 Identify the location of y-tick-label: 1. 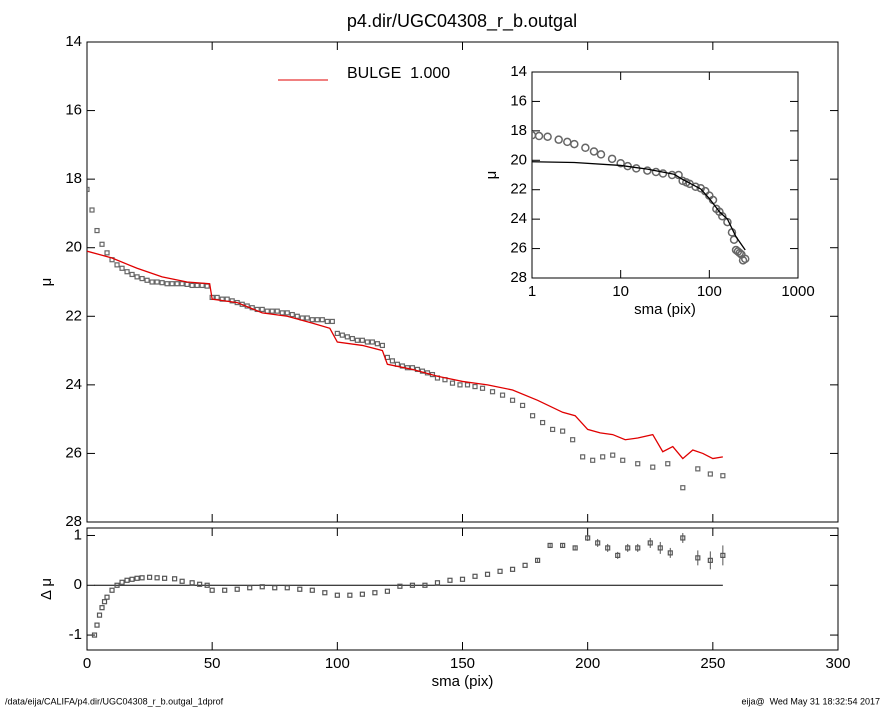
(78, 534).